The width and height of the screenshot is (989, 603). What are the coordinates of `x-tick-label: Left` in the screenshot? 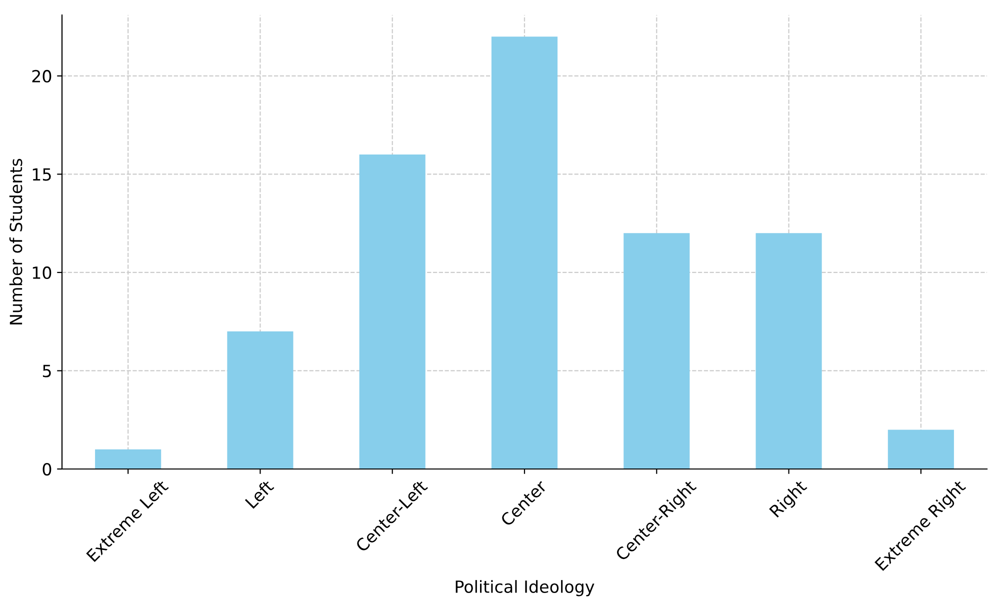 It's located at (259, 494).